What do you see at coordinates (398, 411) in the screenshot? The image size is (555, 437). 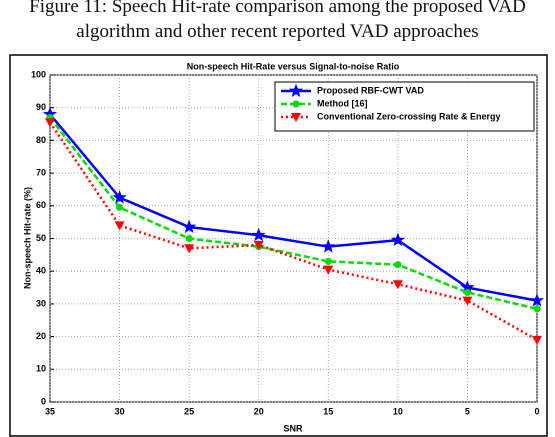 I see `x-tick-label: 10` at bounding box center [398, 411].